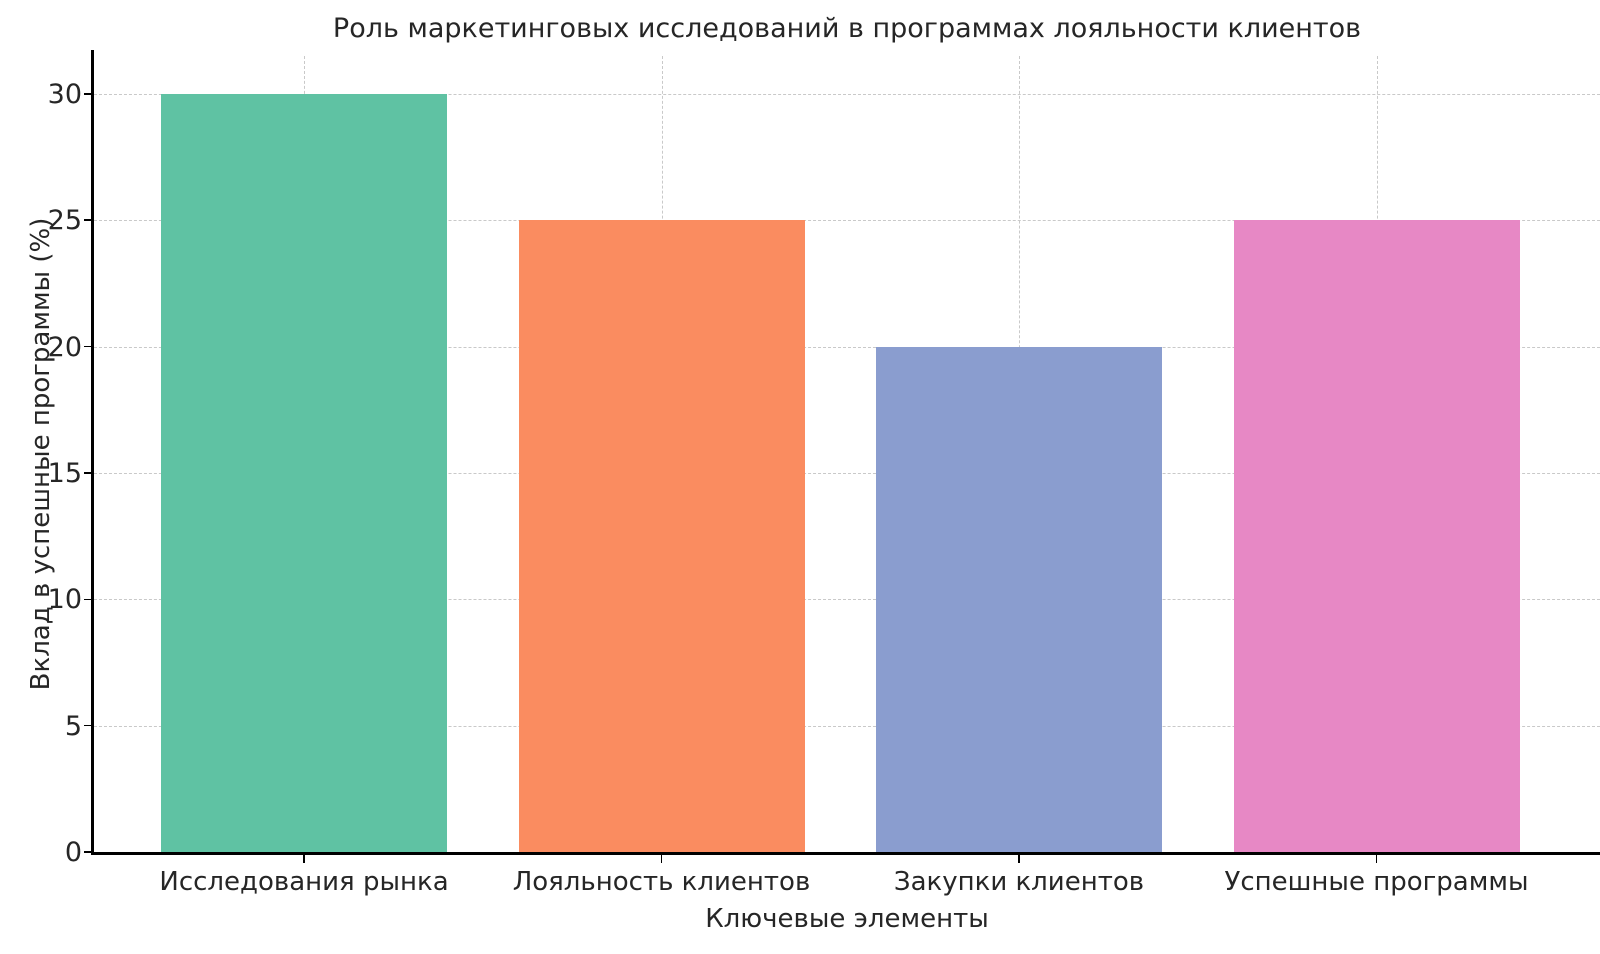 This screenshot has height=954, width=1600. Describe the element at coordinates (1019, 882) in the screenshot. I see `x-tick-label: Закупки клиентов` at that location.